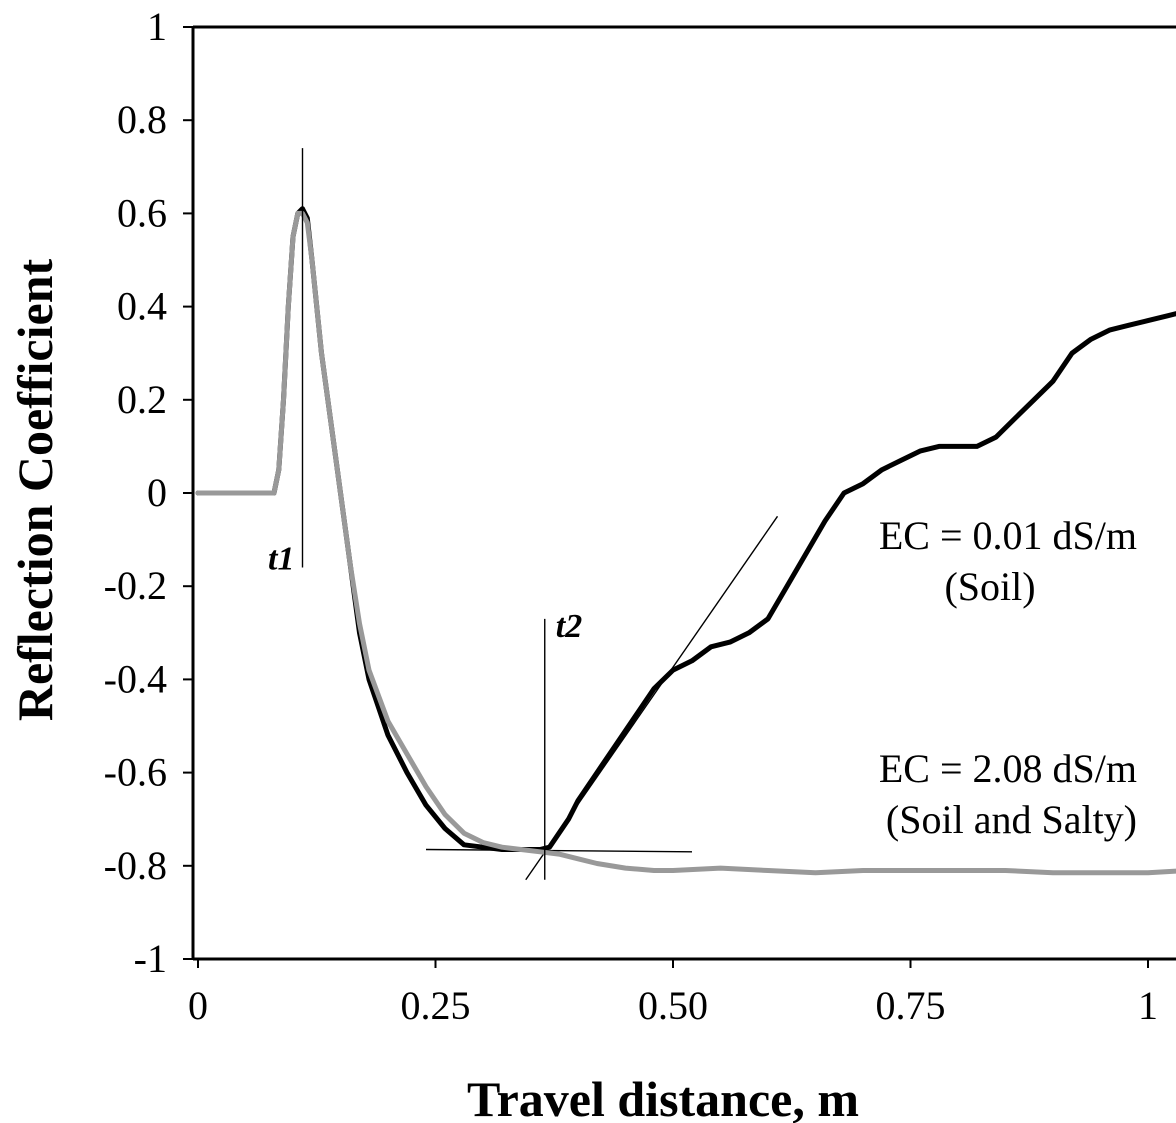 Image resolution: width=1176 pixels, height=1123 pixels. I want to click on annotation-label: (Soil), so click(989, 586).